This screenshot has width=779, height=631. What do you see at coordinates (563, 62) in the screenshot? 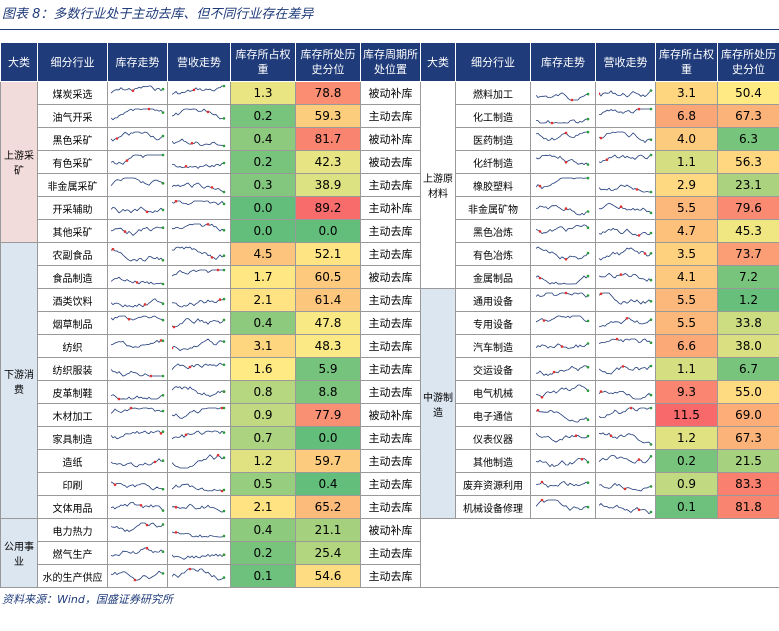
I see `header-cell: 库存走势` at bounding box center [563, 62].